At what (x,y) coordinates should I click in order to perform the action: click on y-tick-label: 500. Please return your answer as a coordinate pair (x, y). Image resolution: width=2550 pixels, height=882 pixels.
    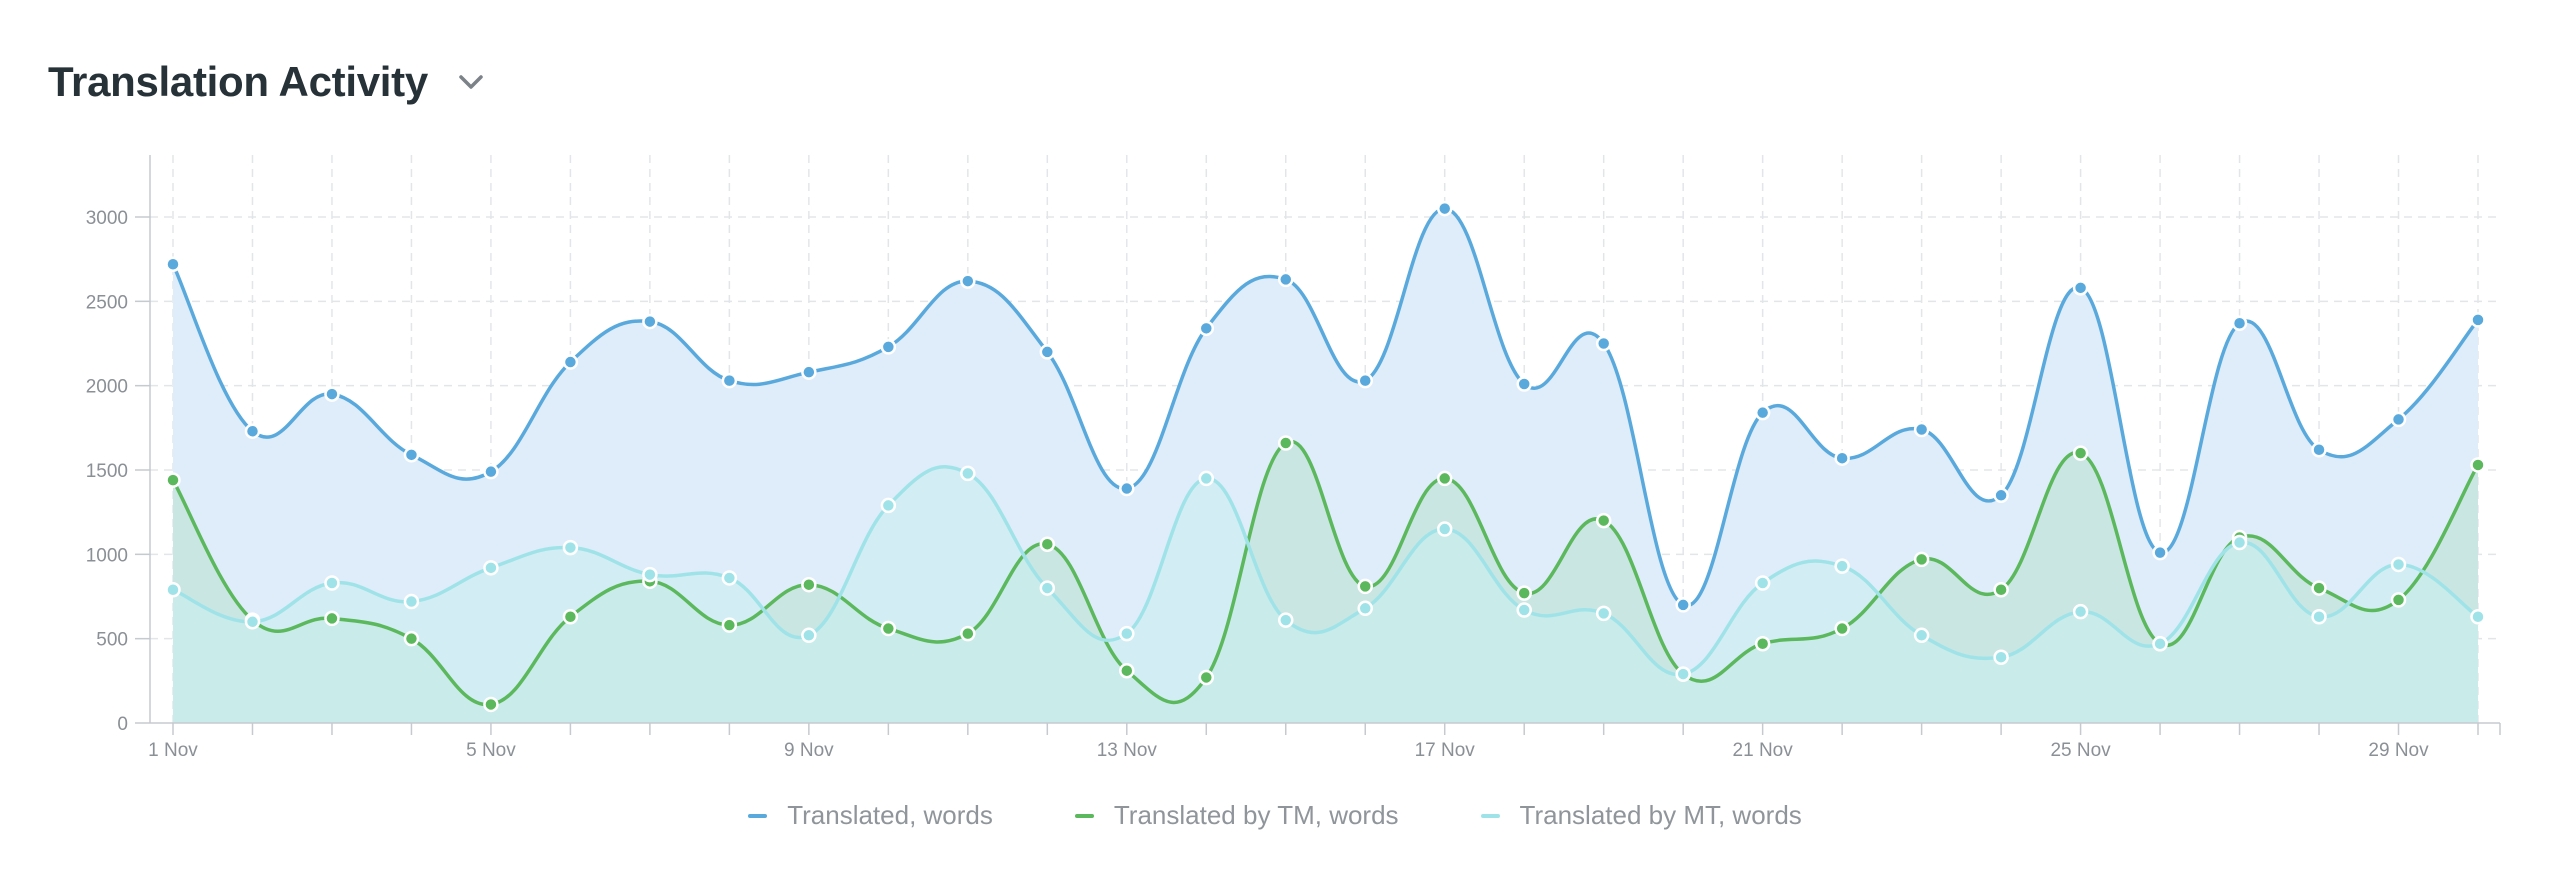
    Looking at the image, I should click on (112, 640).